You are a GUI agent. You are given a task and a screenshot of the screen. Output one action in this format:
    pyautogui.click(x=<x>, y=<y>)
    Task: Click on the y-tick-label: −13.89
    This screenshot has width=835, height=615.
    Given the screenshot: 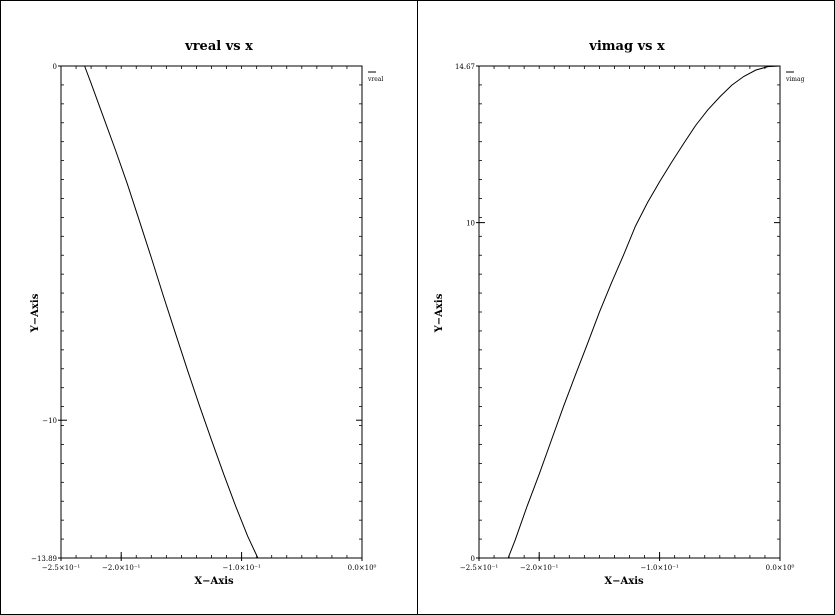 What is the action you would take?
    pyautogui.click(x=44, y=559)
    